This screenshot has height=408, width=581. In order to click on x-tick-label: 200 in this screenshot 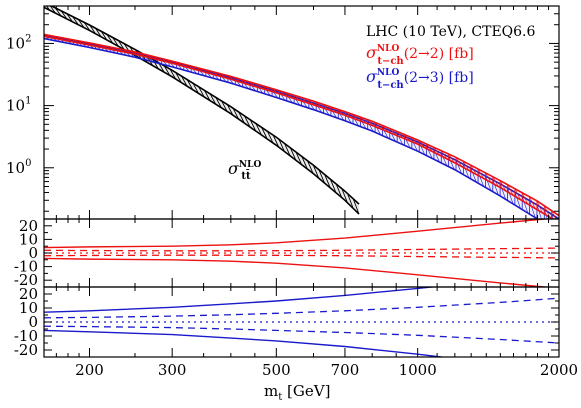, I will do `click(89, 370)`.